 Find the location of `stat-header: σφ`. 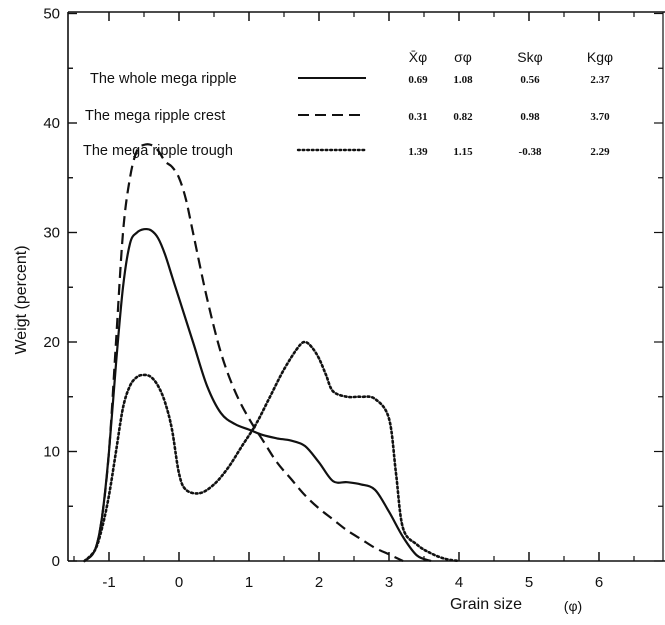

stat-header: σφ is located at coordinates (463, 57).